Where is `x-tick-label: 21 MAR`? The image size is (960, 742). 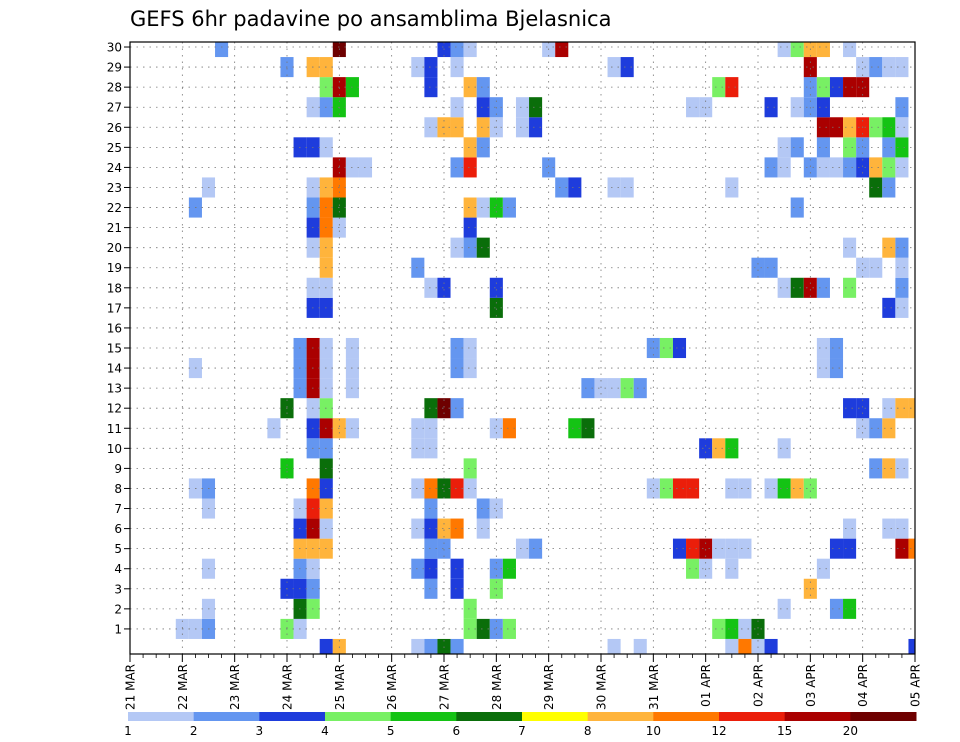
x-tick-label: 21 MAR is located at coordinates (131, 687).